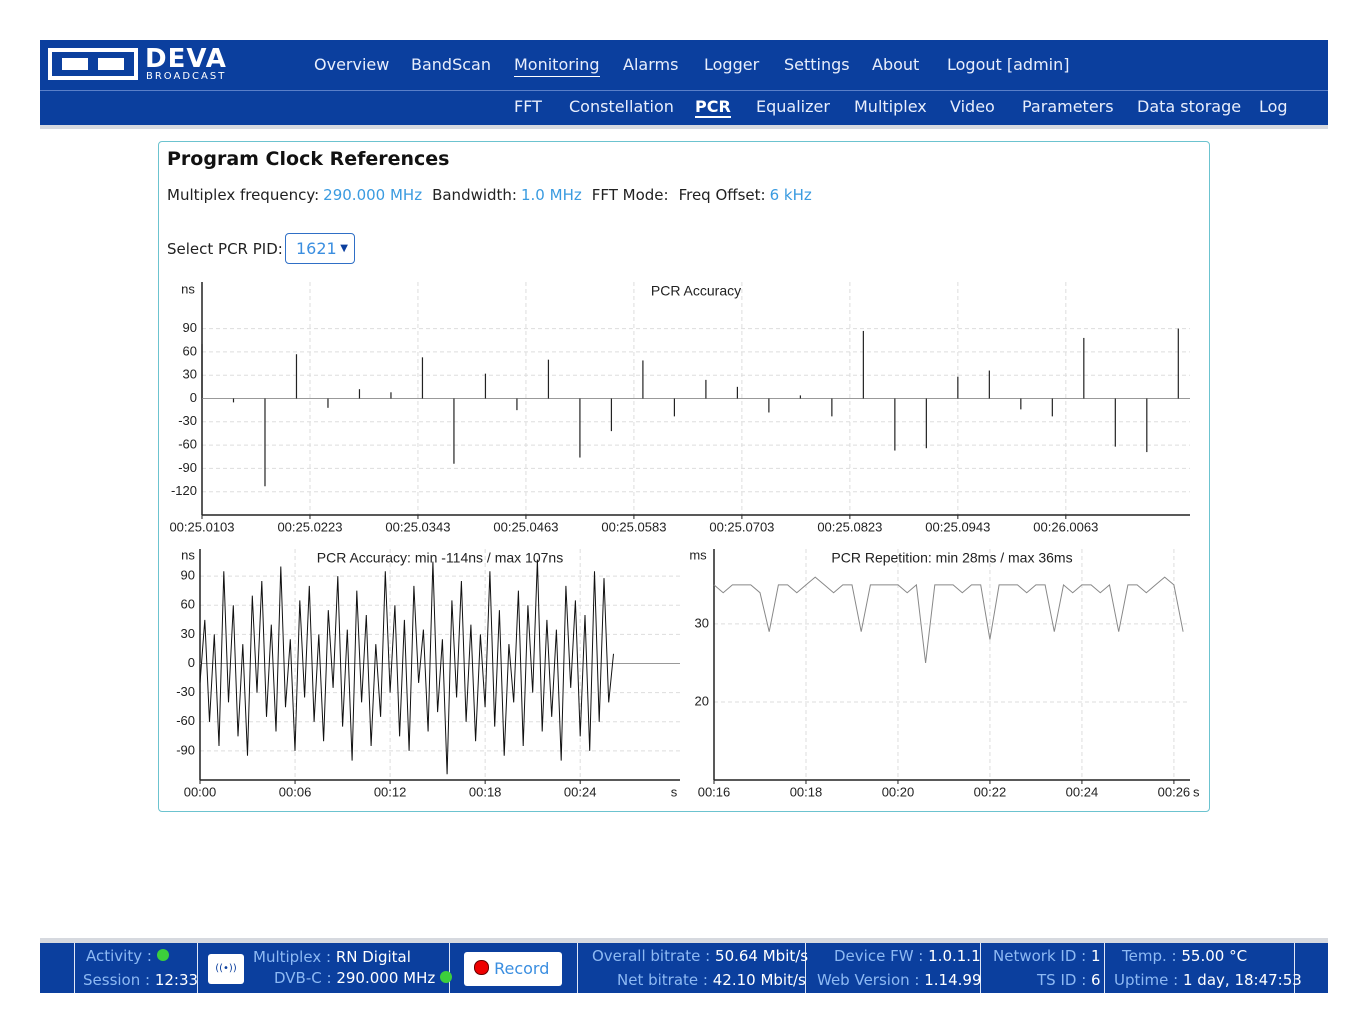 The width and height of the screenshot is (1368, 1033). I want to click on subnav-item: Multiplex, so click(890, 106).